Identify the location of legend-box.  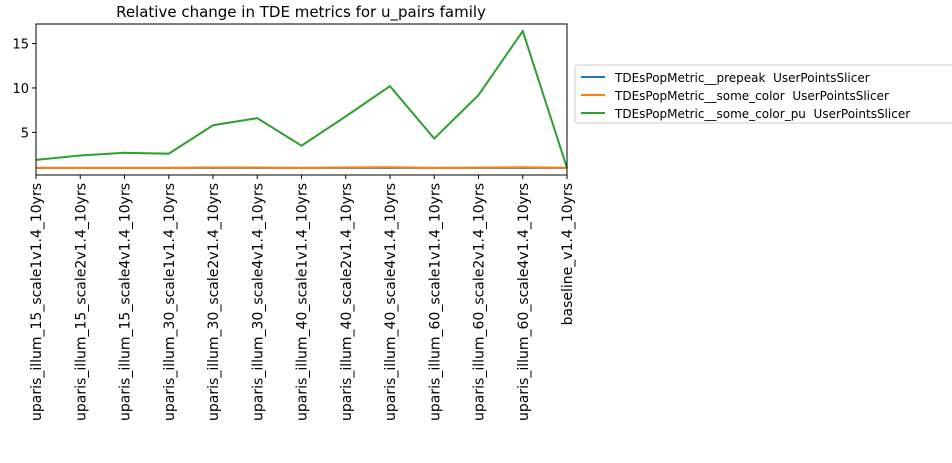
(763, 94).